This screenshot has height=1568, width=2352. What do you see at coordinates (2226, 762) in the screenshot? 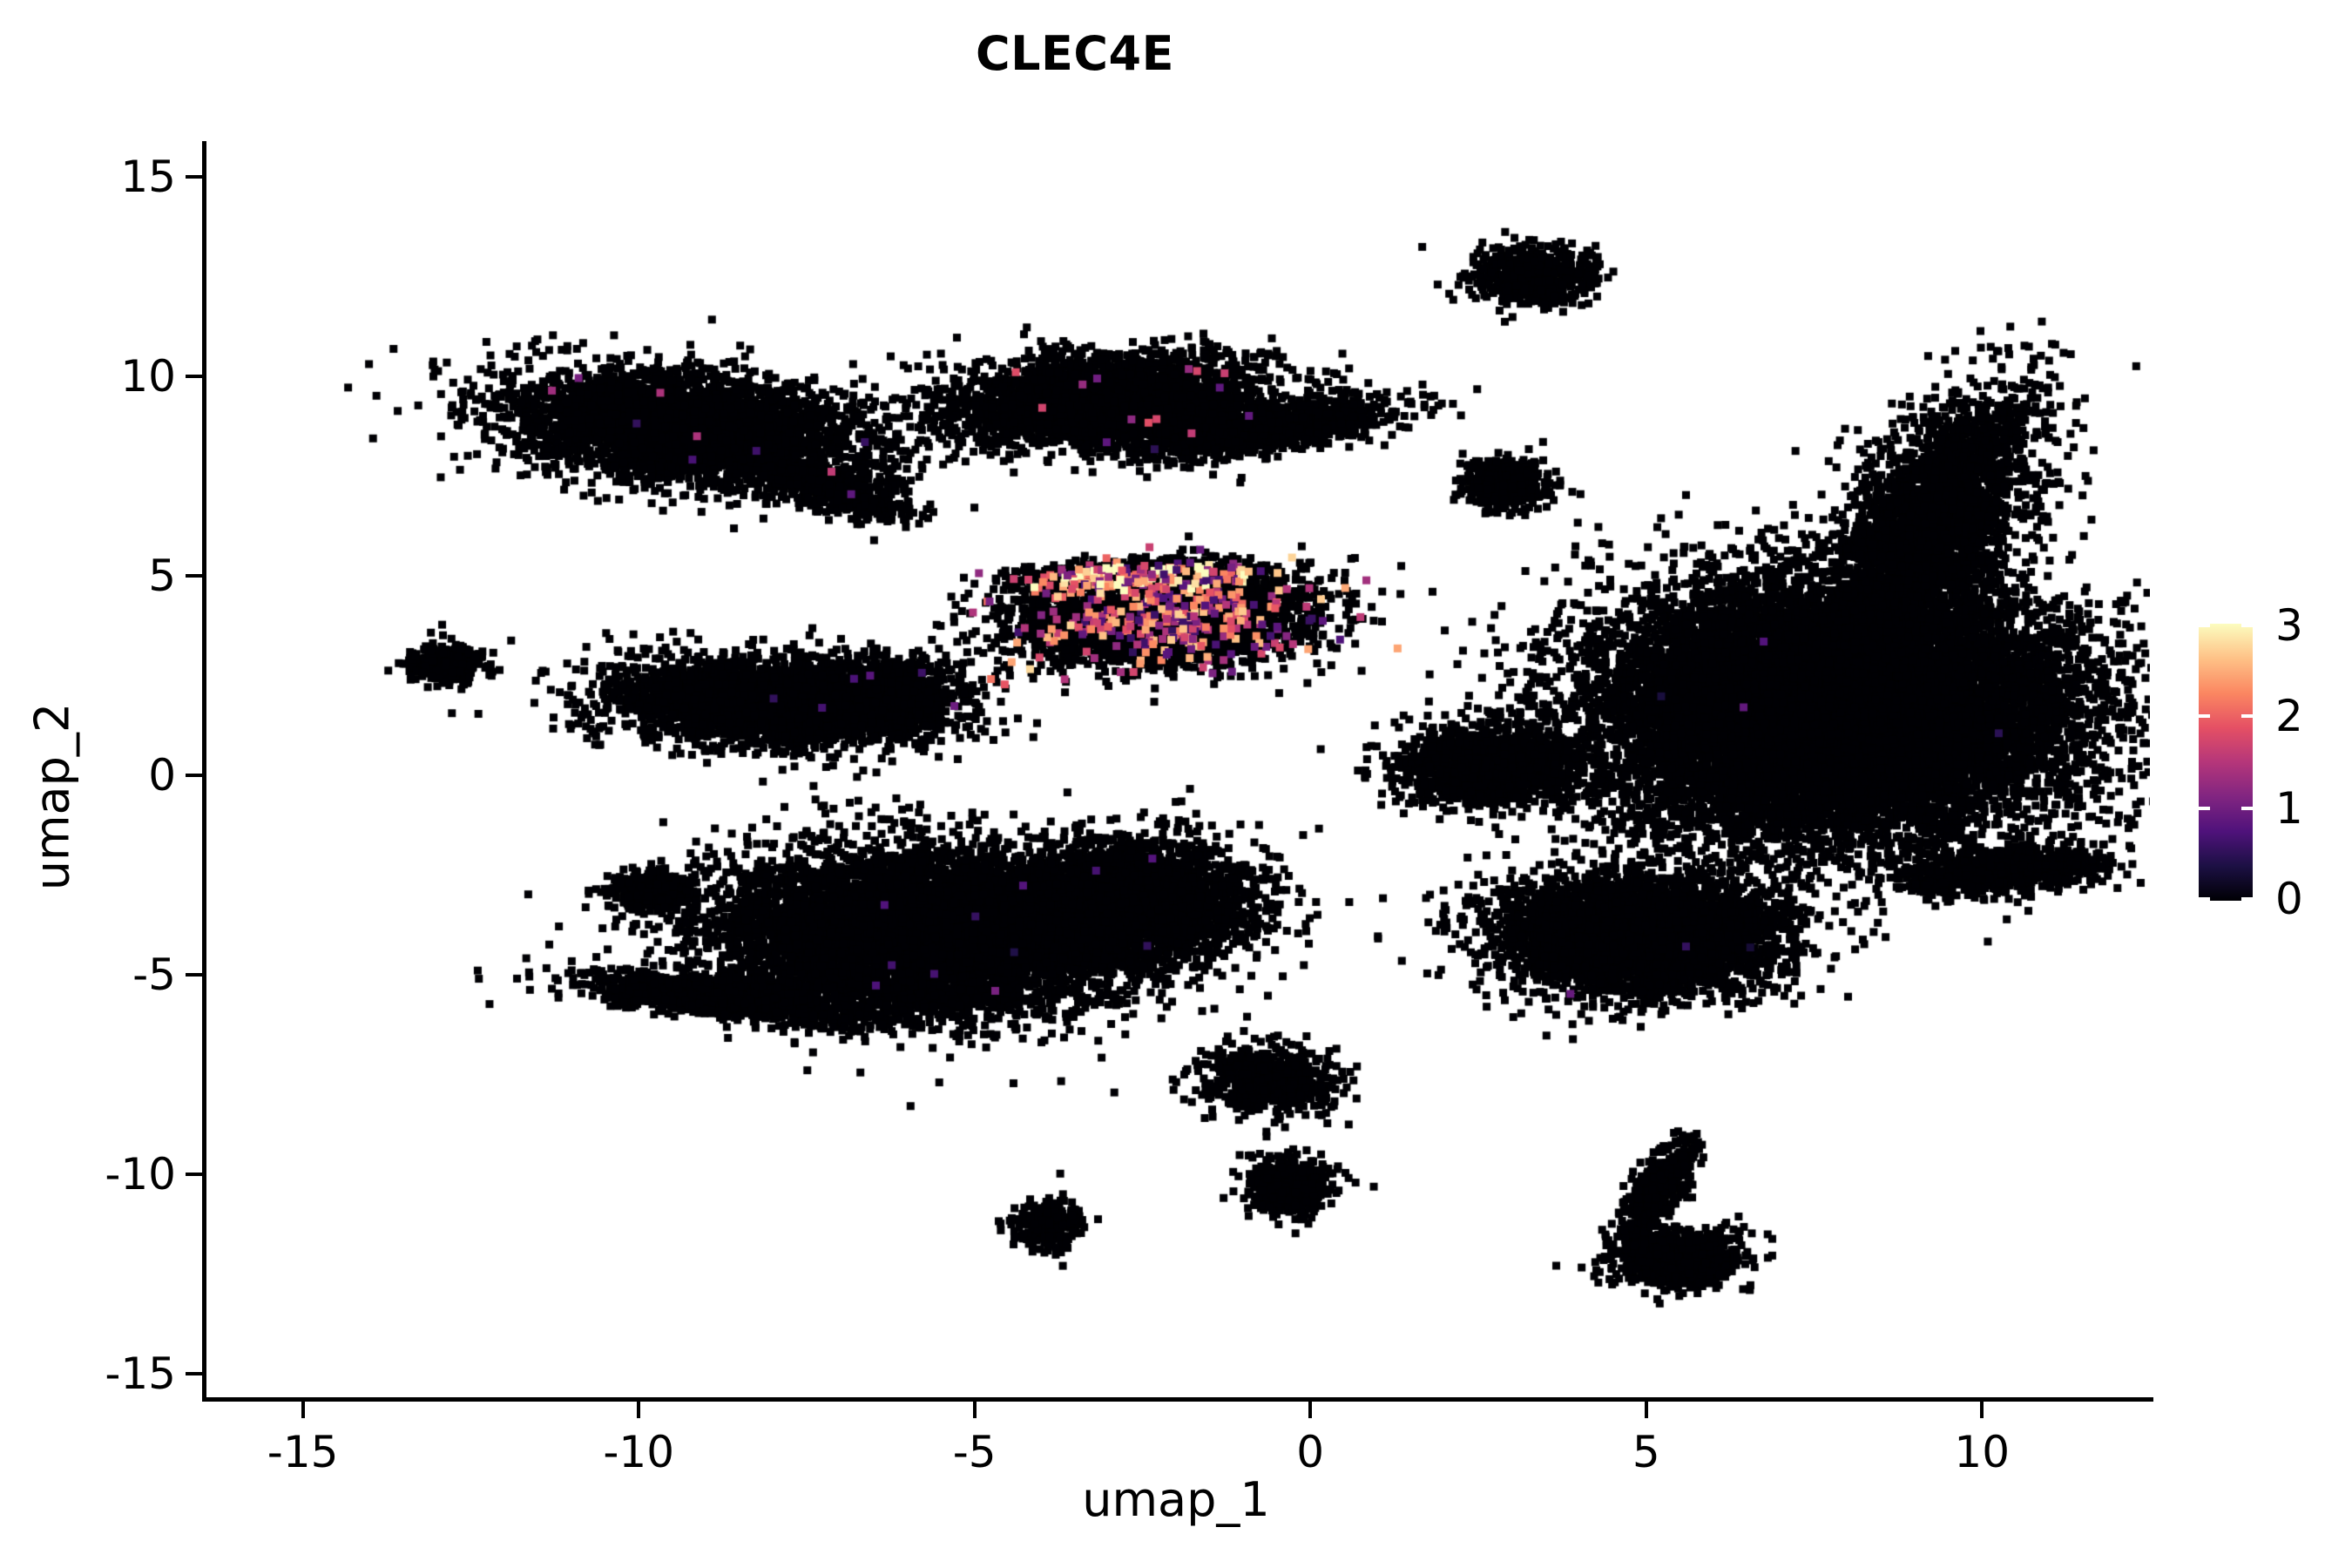
I see `colorbar-gradient` at bounding box center [2226, 762].